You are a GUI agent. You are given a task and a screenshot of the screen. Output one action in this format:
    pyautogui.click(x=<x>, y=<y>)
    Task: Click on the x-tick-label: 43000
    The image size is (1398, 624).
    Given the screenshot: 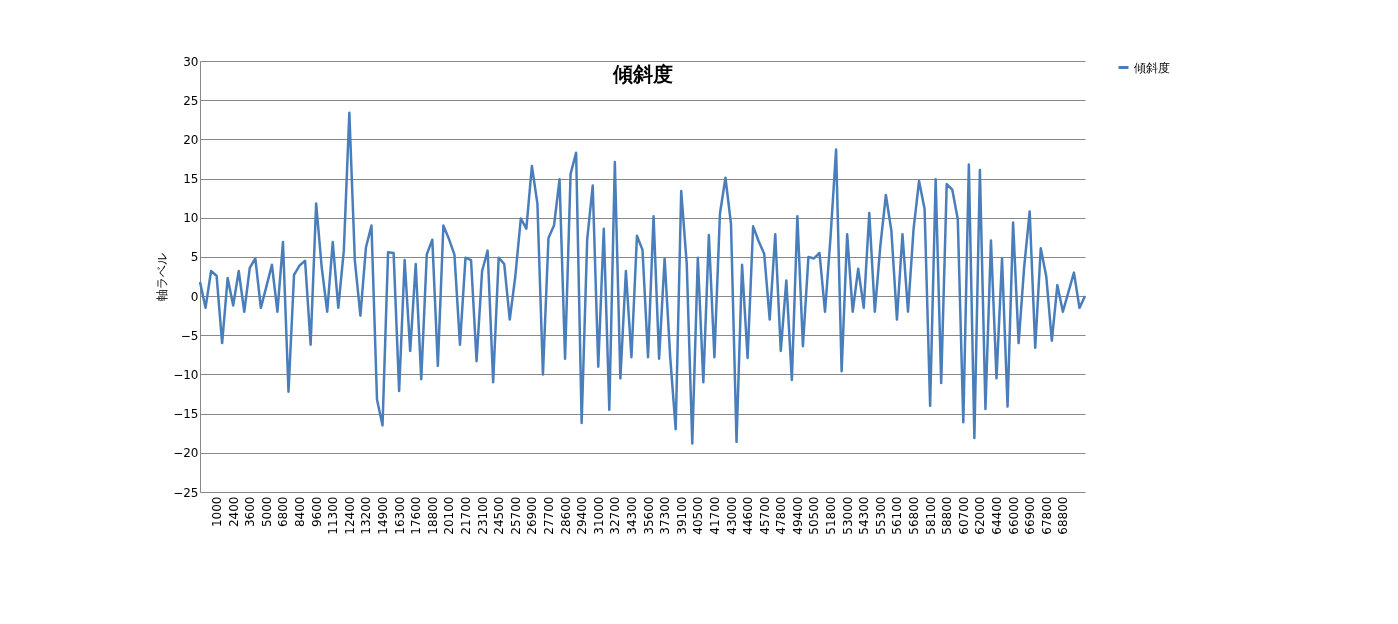 What is the action you would take?
    pyautogui.click(x=731, y=515)
    